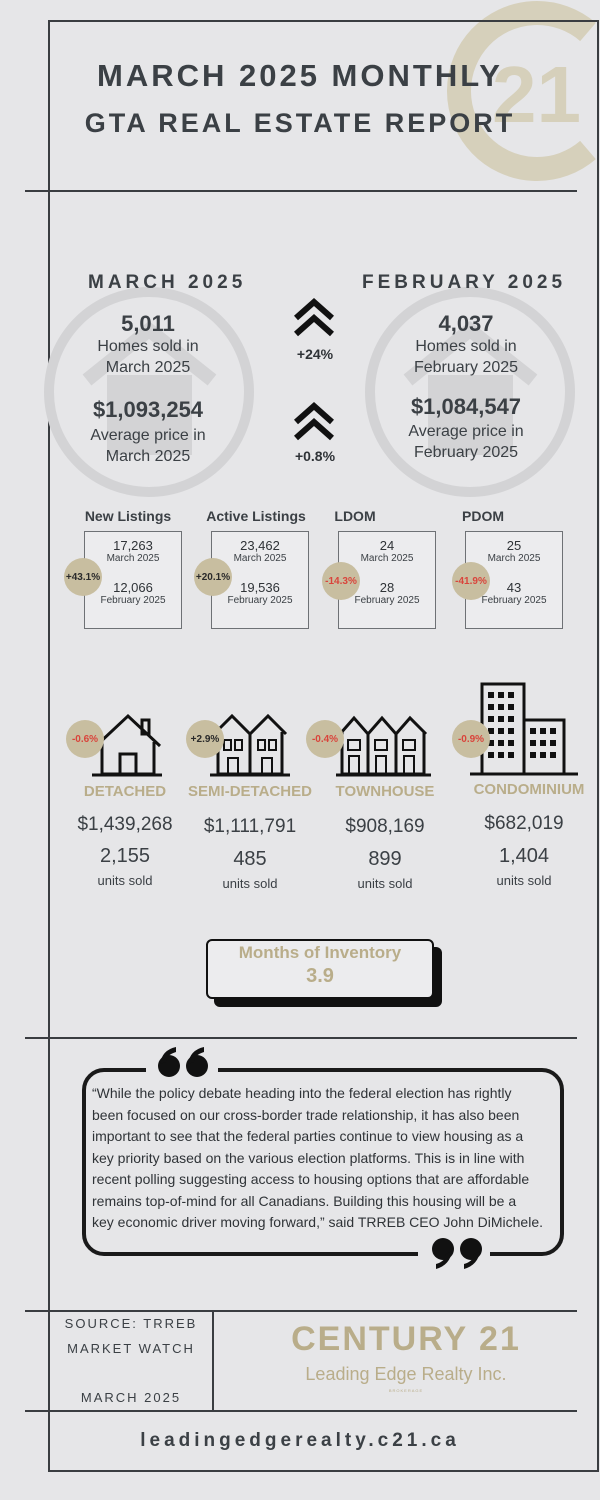 This screenshot has height=1500, width=600. What do you see at coordinates (536, 94) in the screenshot?
I see `c21-watermark-text: 21` at bounding box center [536, 94].